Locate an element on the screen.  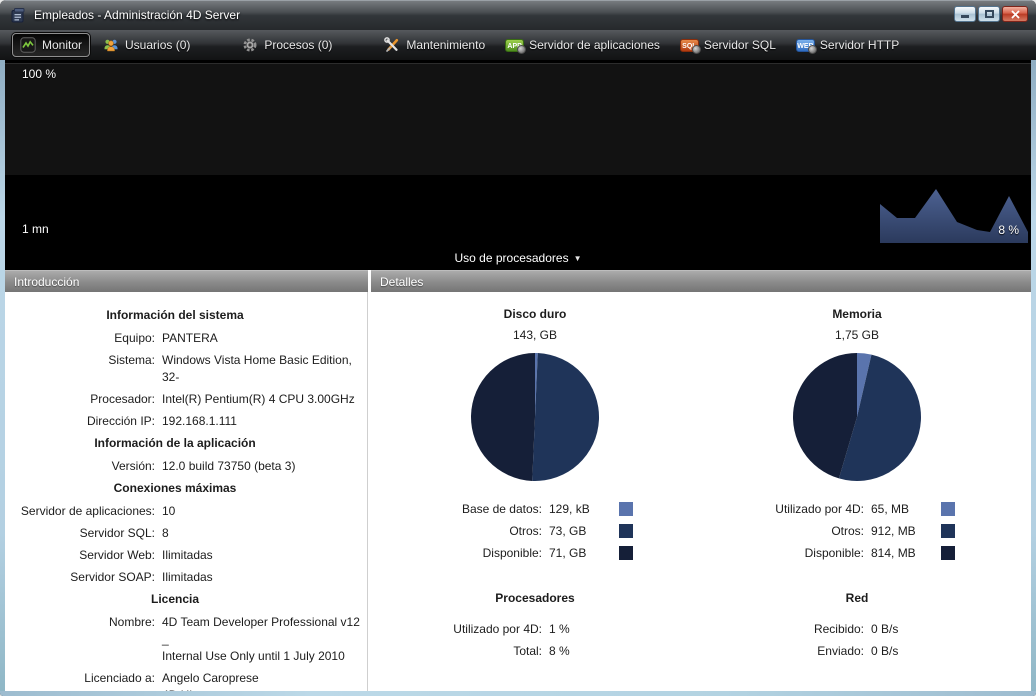
kv-row: Recibido: 0 B/s is located at coordinates (856, 629).